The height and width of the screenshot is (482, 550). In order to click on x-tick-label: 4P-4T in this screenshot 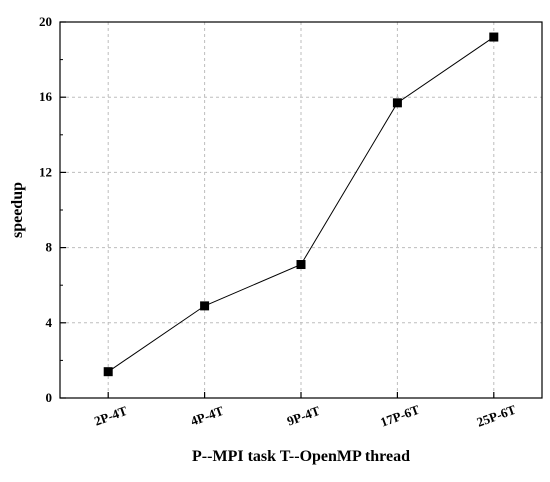, I will do `click(207, 416)`.